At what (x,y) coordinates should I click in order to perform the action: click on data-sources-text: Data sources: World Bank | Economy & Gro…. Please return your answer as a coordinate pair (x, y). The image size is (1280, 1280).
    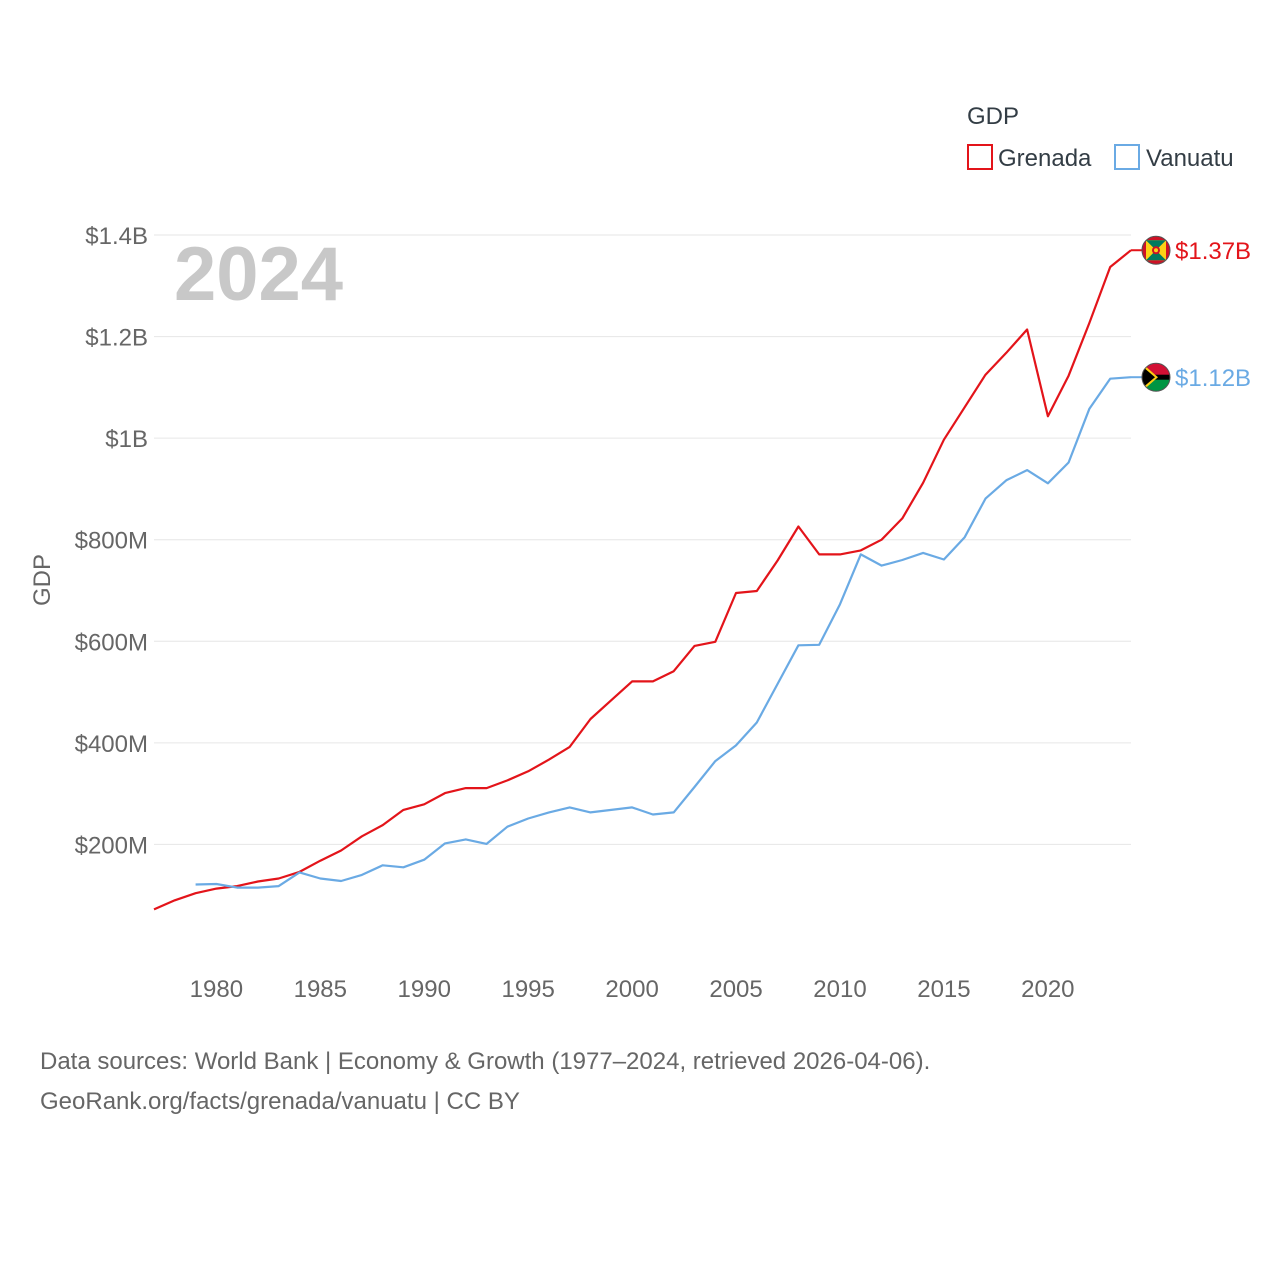
    Looking at the image, I should click on (485, 1061).